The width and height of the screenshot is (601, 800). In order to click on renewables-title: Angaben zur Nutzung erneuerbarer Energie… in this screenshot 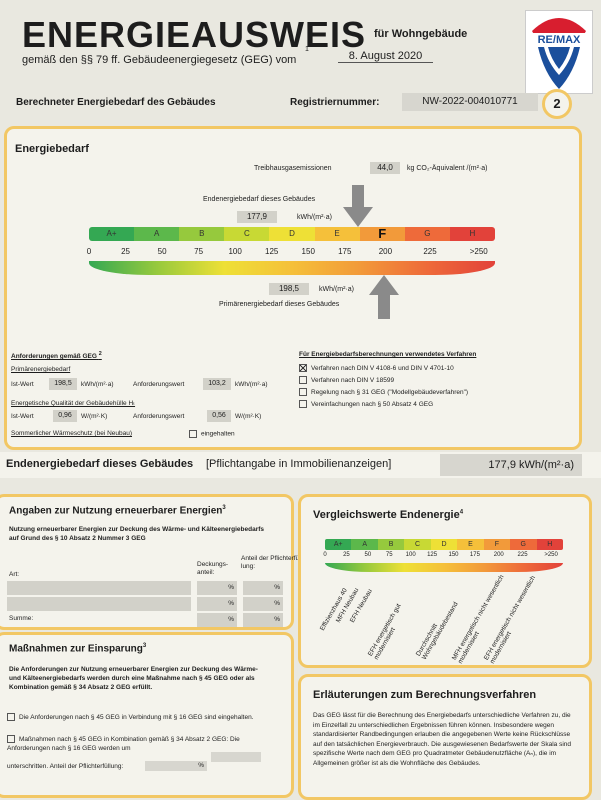, I will do `click(117, 510)`.